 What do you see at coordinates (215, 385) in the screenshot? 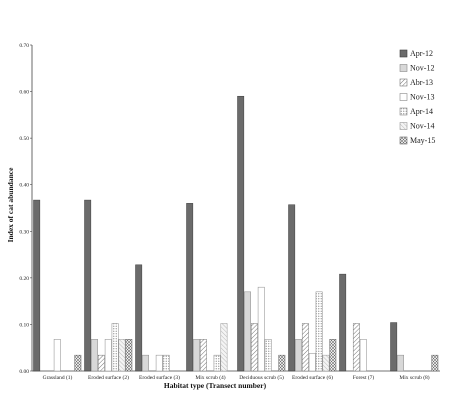
I see `x-axis-title: Habitat type (Transect number)` at bounding box center [215, 385].